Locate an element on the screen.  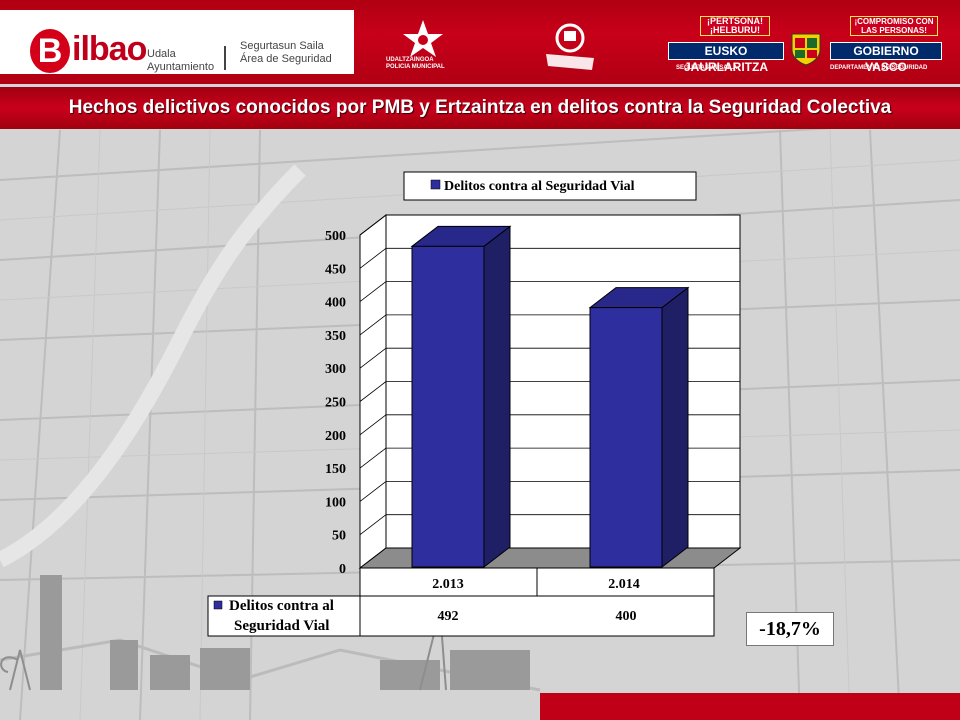
y-tick-label-450: 450 is located at coordinates (335, 269).